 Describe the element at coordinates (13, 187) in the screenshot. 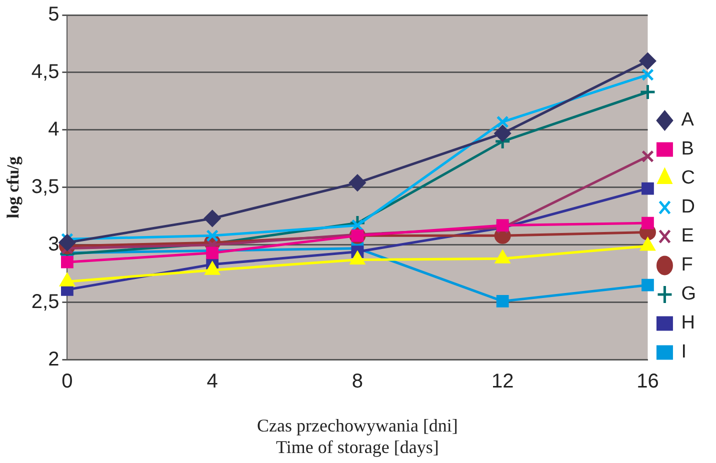

I see `y-axis-title: log cfu/g` at that location.